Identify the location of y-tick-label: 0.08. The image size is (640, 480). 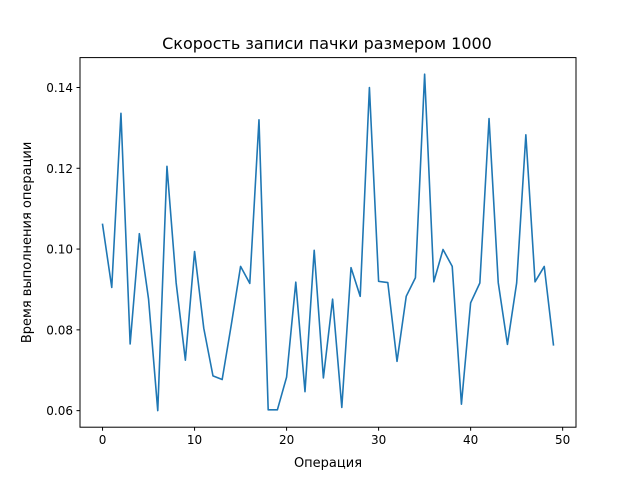
(59, 330).